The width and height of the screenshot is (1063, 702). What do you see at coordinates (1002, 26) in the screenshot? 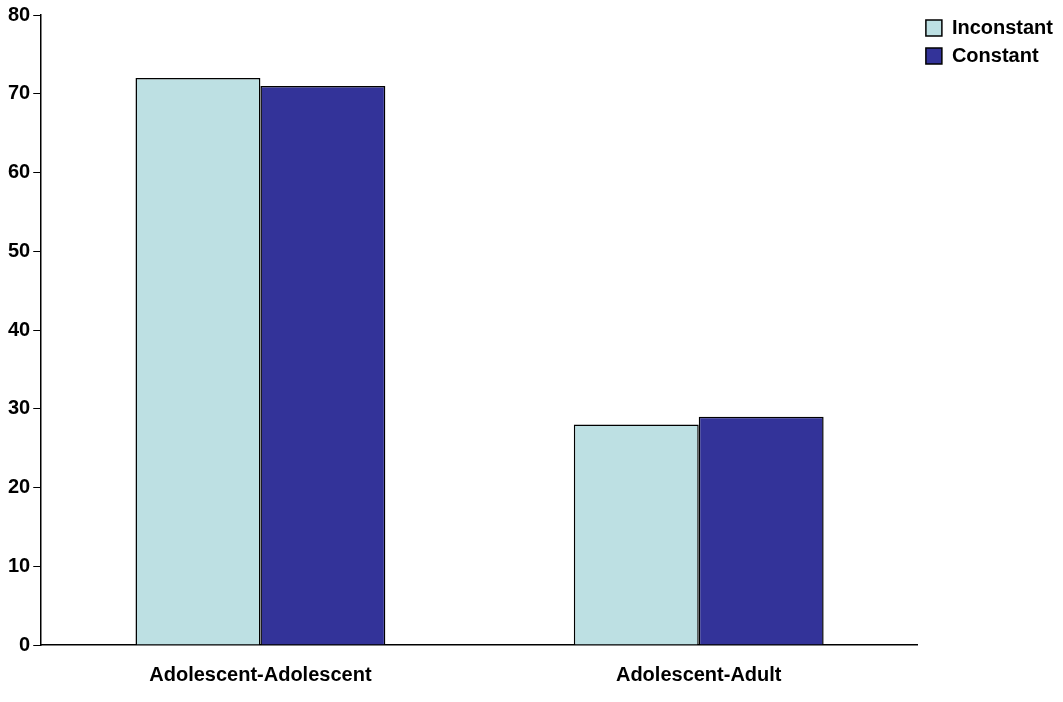
I see `legend-label: Inconstant` at bounding box center [1002, 26].